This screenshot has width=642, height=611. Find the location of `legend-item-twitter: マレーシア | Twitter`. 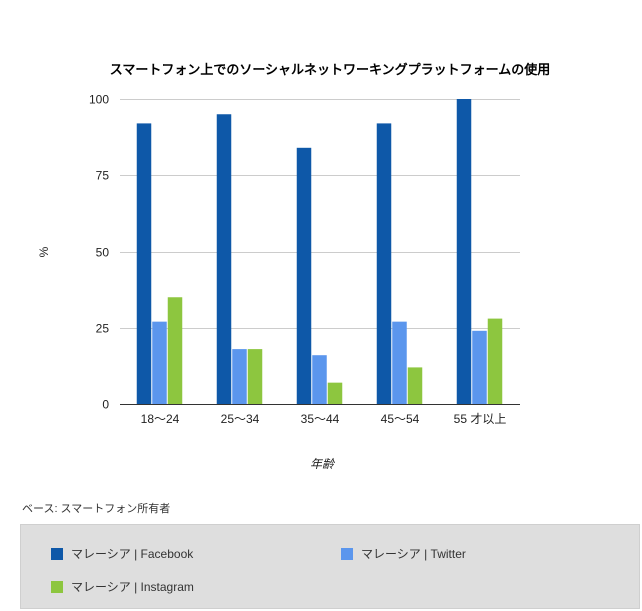

legend-item-twitter: マレーシア | Twitter is located at coordinates (403, 553).